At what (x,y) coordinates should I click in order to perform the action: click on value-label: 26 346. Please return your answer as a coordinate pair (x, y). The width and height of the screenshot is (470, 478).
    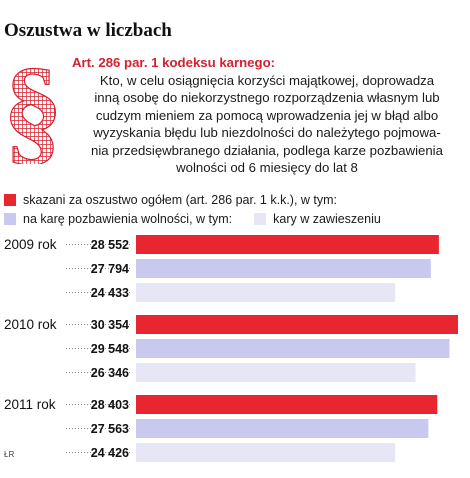
    Looking at the image, I should click on (110, 373).